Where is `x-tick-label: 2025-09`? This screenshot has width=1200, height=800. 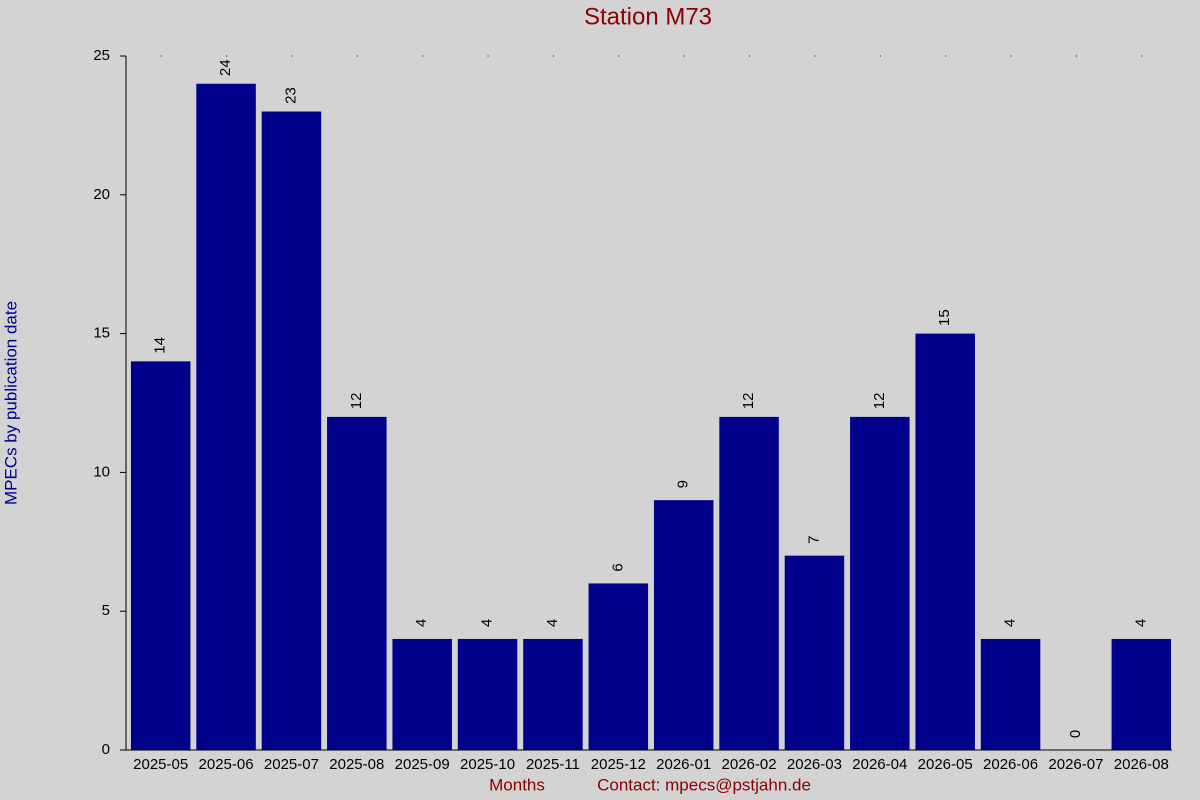 x-tick-label: 2025-09 is located at coordinates (422, 764).